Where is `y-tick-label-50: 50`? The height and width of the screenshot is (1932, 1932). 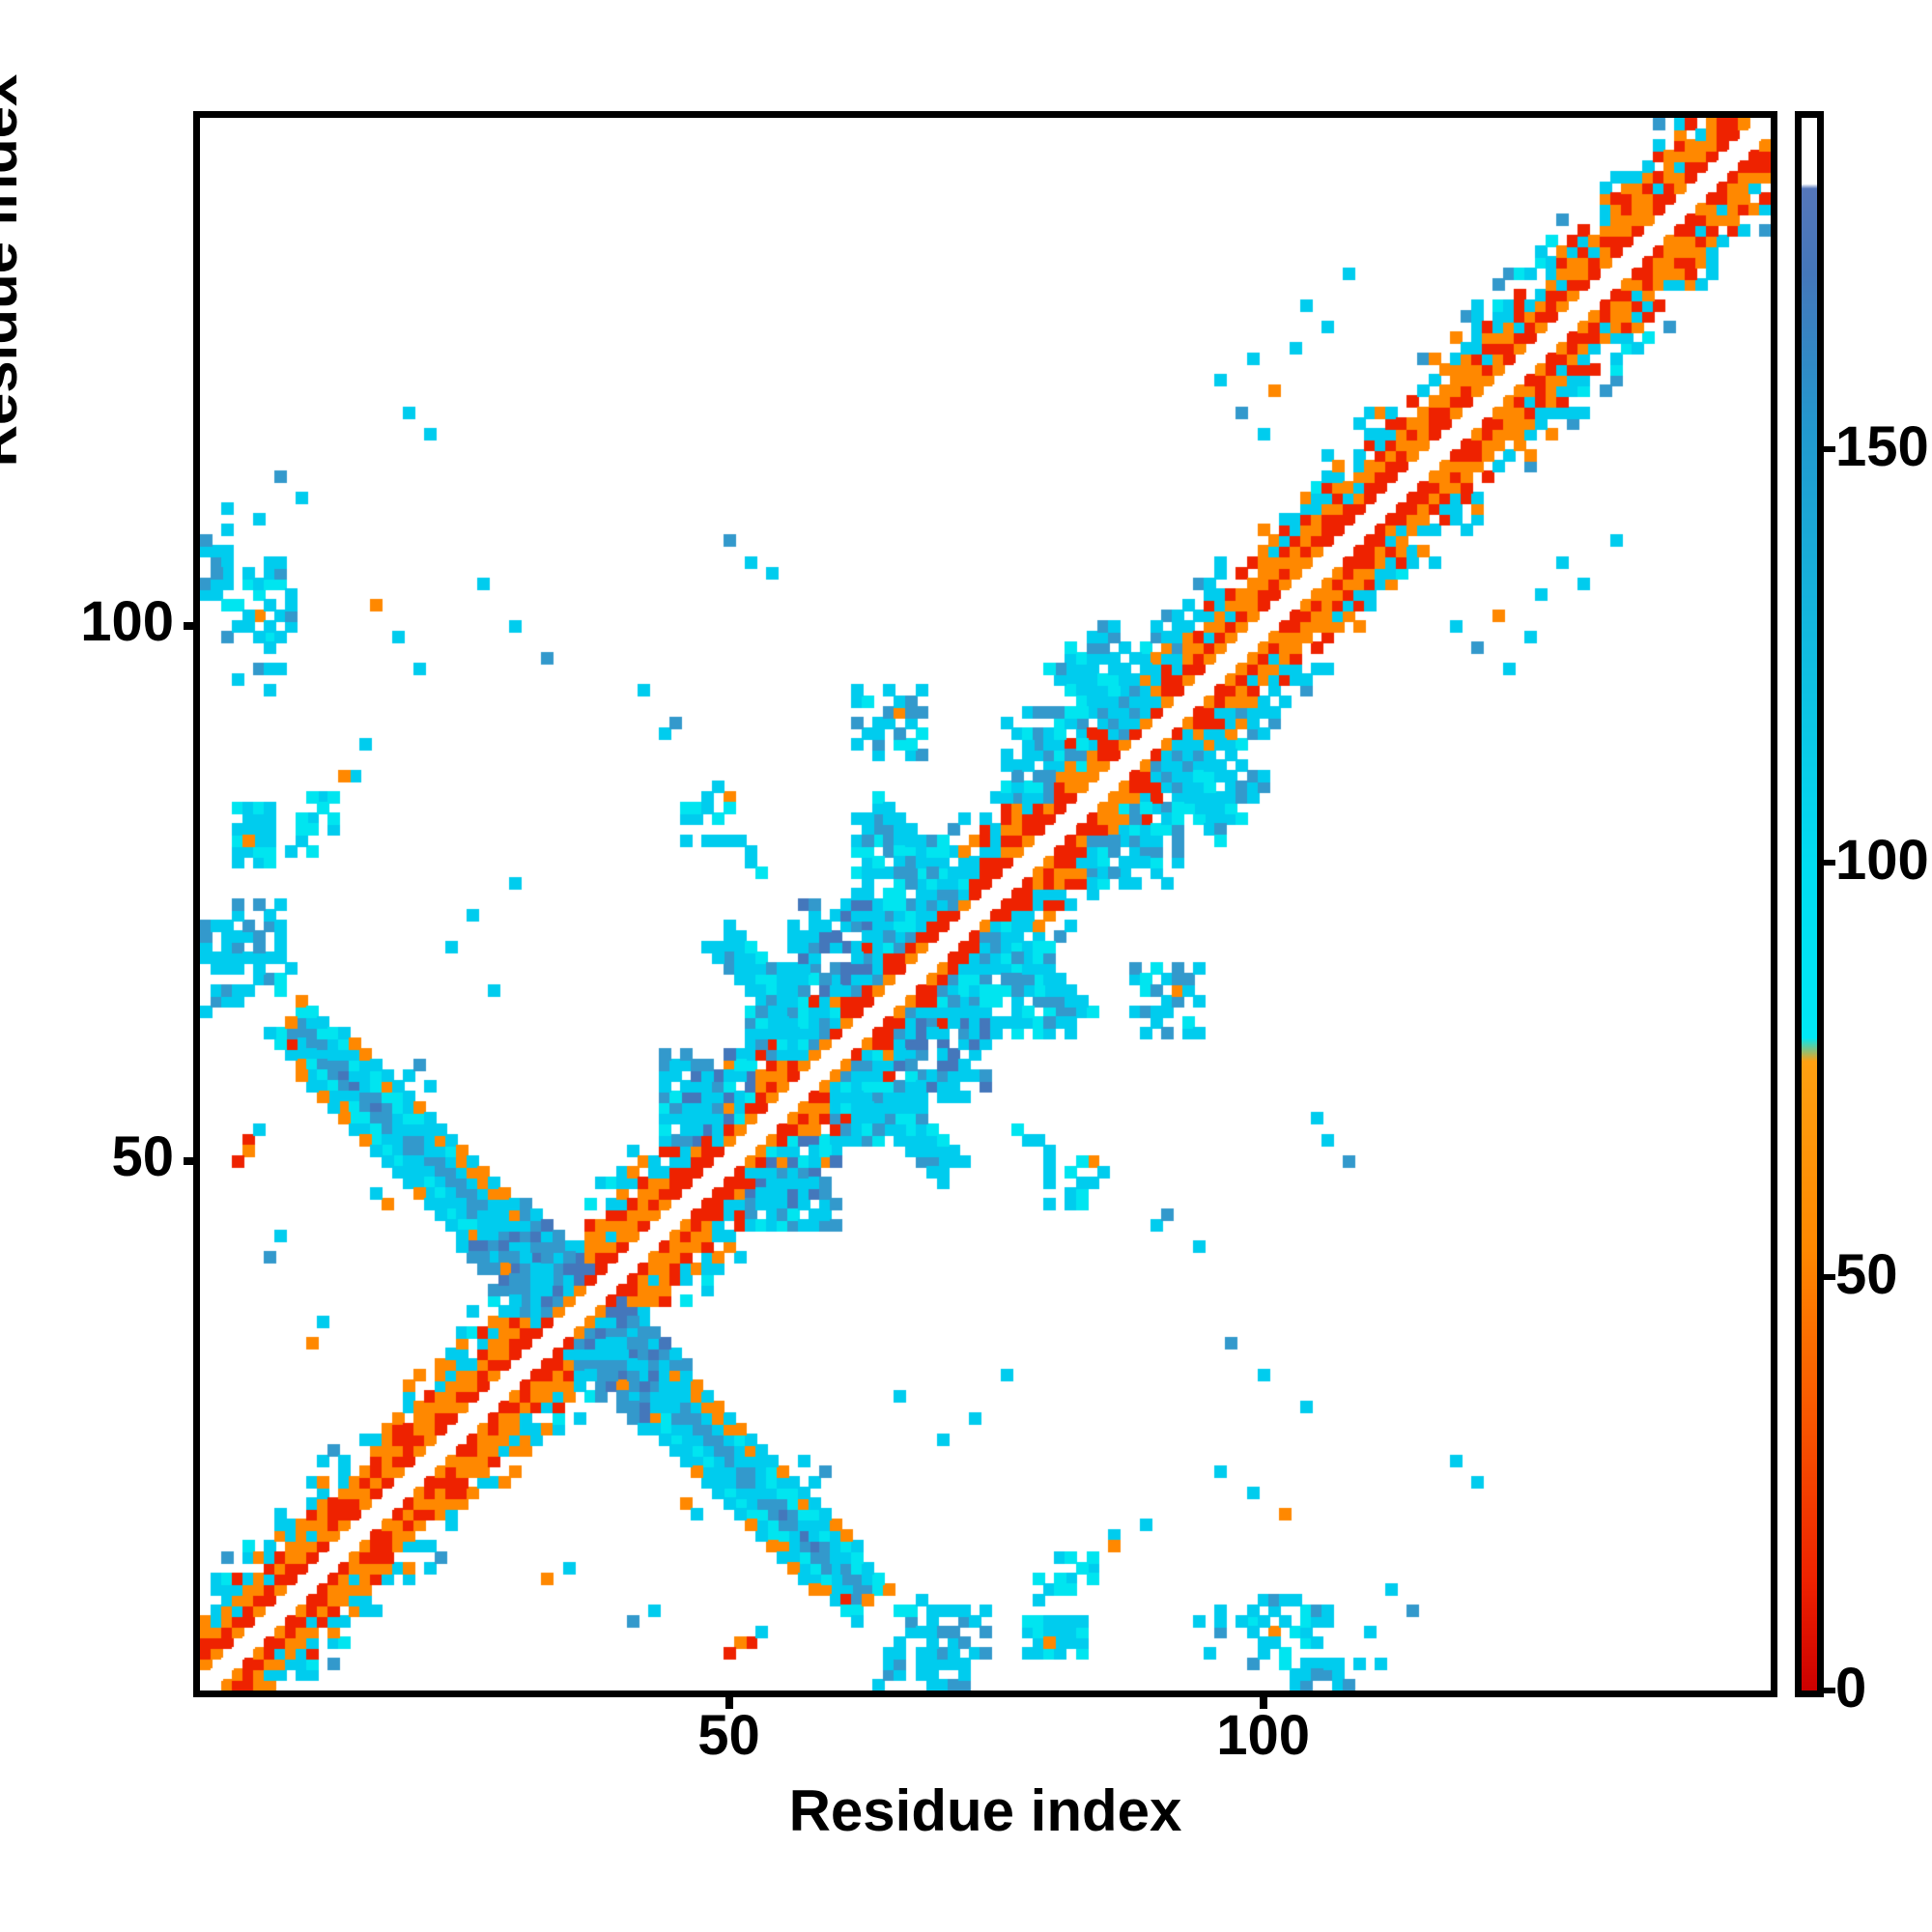 y-tick-label-50: 50 is located at coordinates (142, 1156).